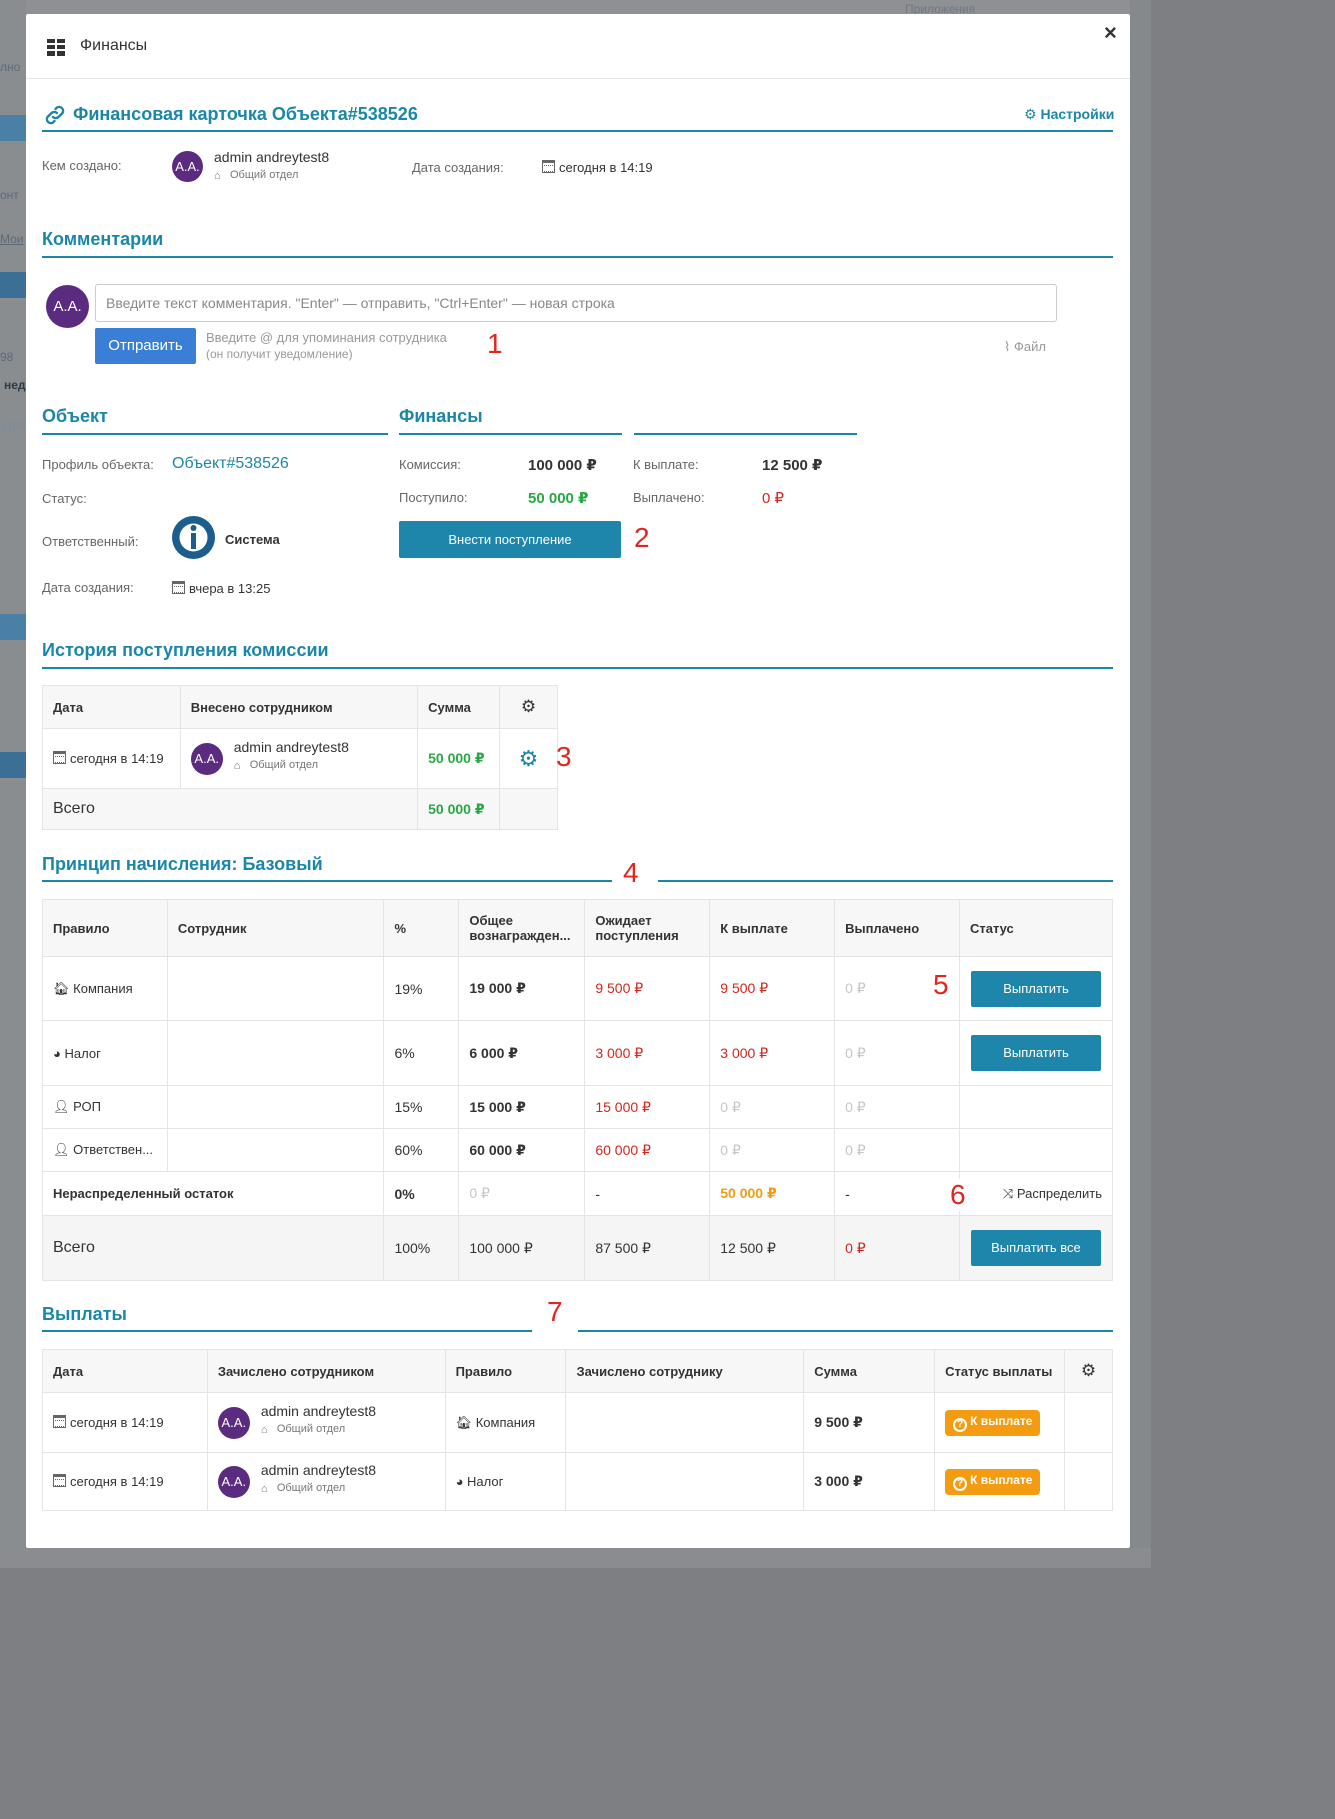  I want to click on attach-file-link: ⌇ Файл, so click(1025, 347).